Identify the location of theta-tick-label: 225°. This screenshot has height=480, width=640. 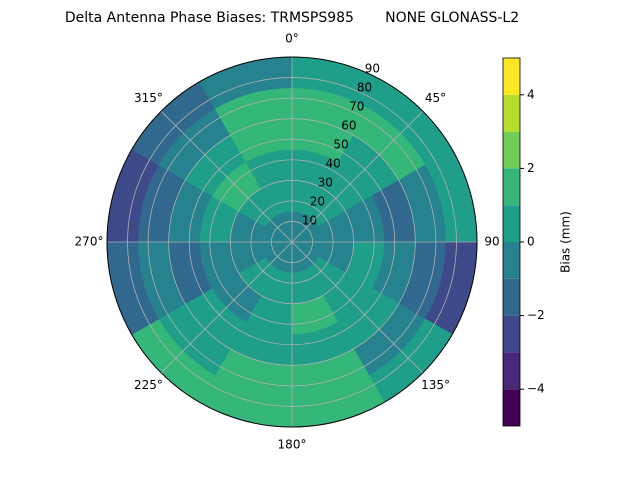
(148, 385).